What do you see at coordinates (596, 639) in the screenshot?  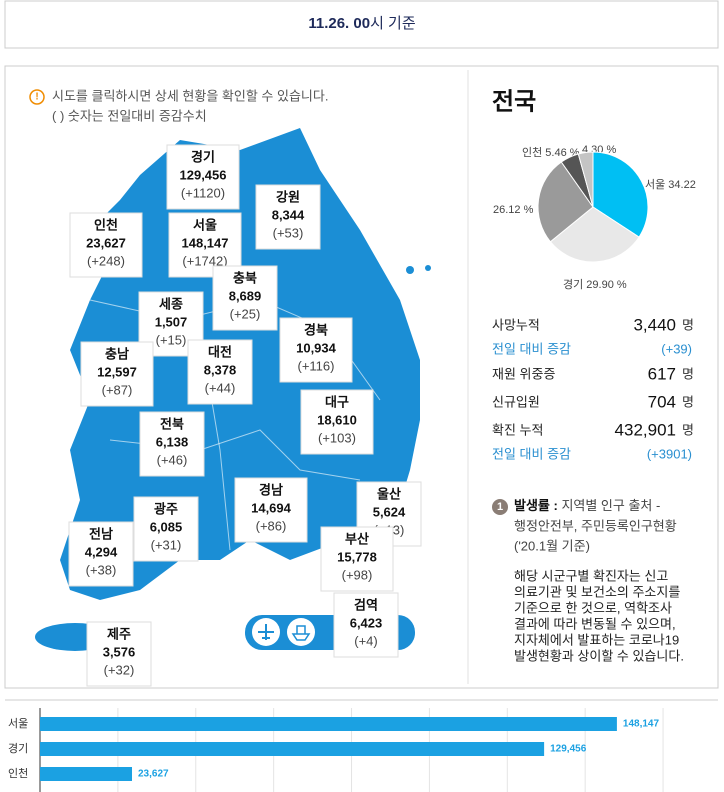 I see `note-body: 지자체에서 발표하는 코로나19` at bounding box center [596, 639].